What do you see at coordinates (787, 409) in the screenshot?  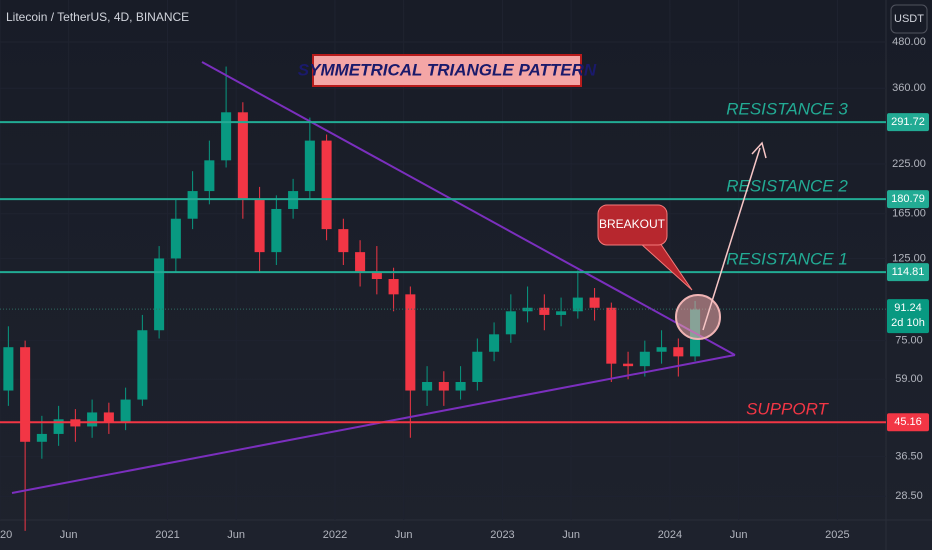 I see `level-name: SUPPORT` at bounding box center [787, 409].